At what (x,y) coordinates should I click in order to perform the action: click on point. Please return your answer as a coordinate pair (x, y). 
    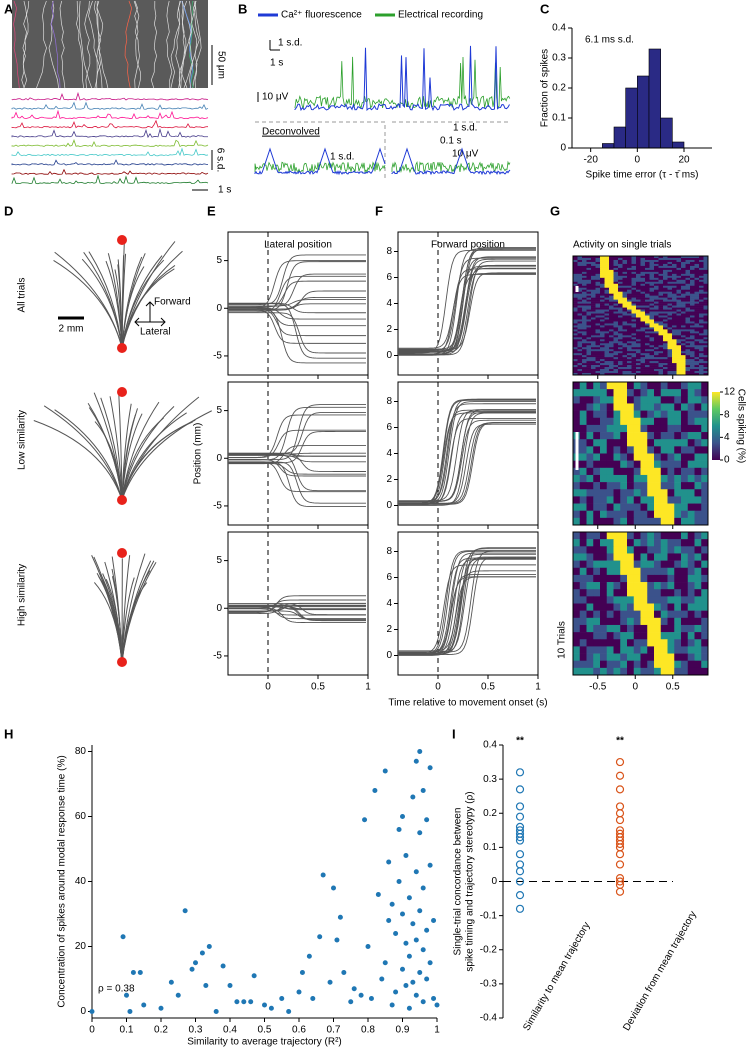
    Looking at the image, I should click on (520, 772).